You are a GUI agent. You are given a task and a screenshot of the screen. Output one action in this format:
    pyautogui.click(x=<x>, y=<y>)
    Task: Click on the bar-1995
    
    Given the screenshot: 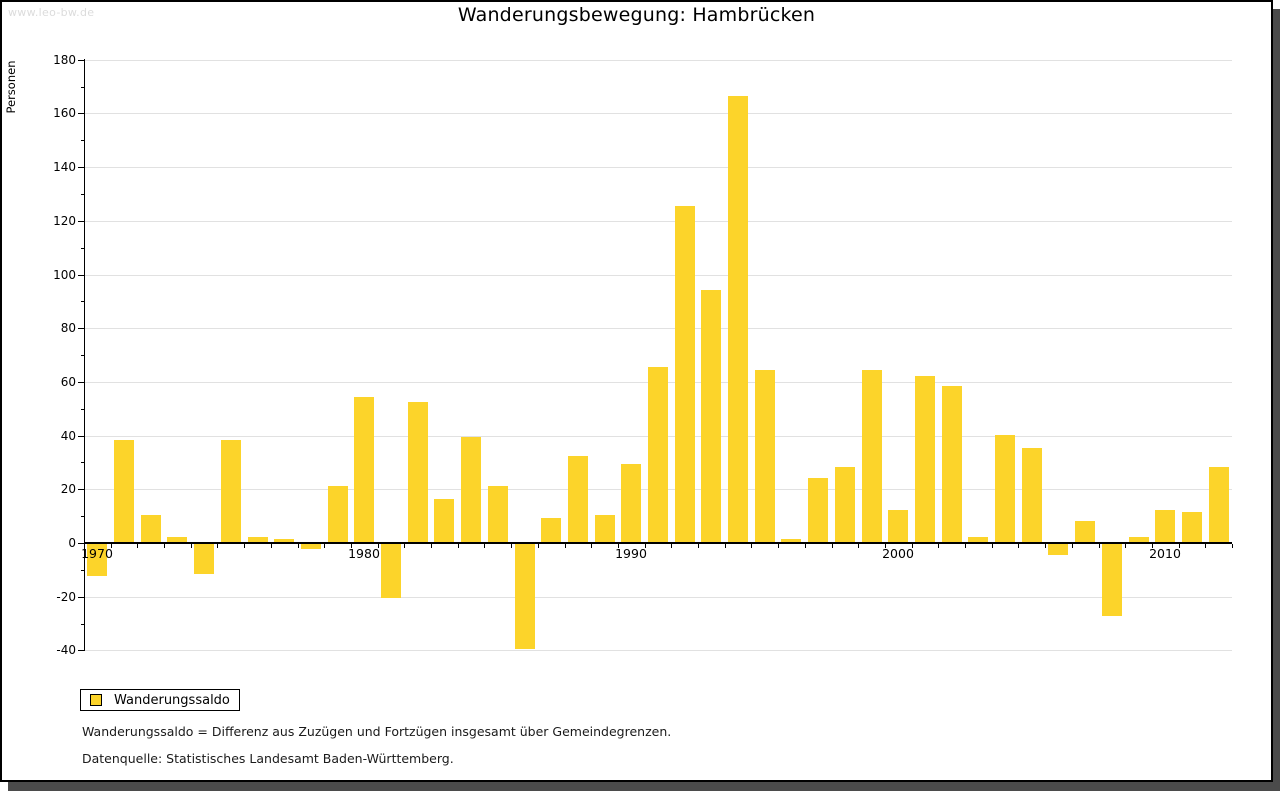 What is the action you would take?
    pyautogui.click(x=765, y=456)
    